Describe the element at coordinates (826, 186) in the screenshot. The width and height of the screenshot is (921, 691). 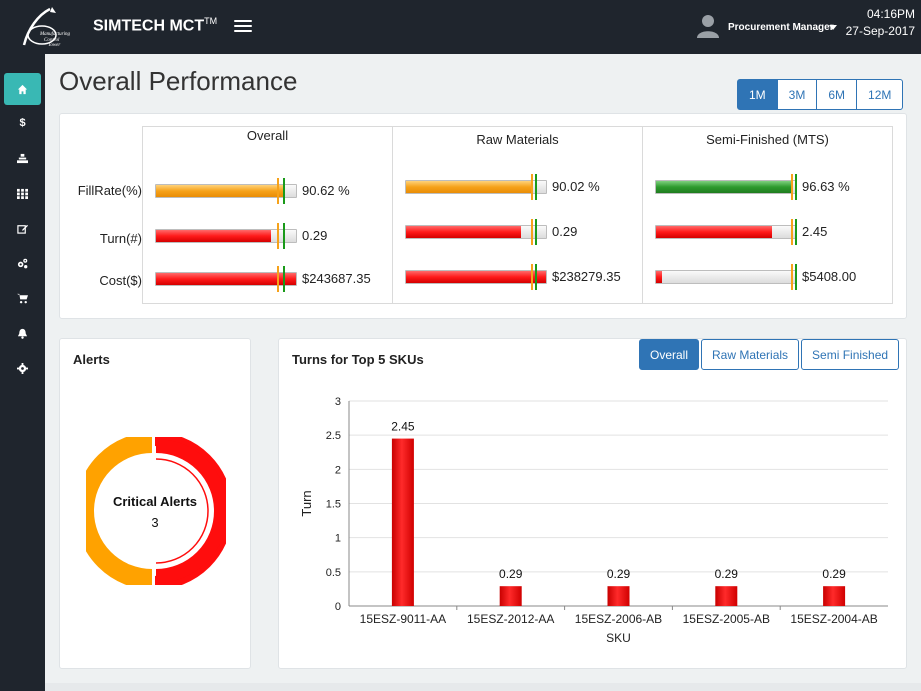
I see `metric-value: 96.63 %` at that location.